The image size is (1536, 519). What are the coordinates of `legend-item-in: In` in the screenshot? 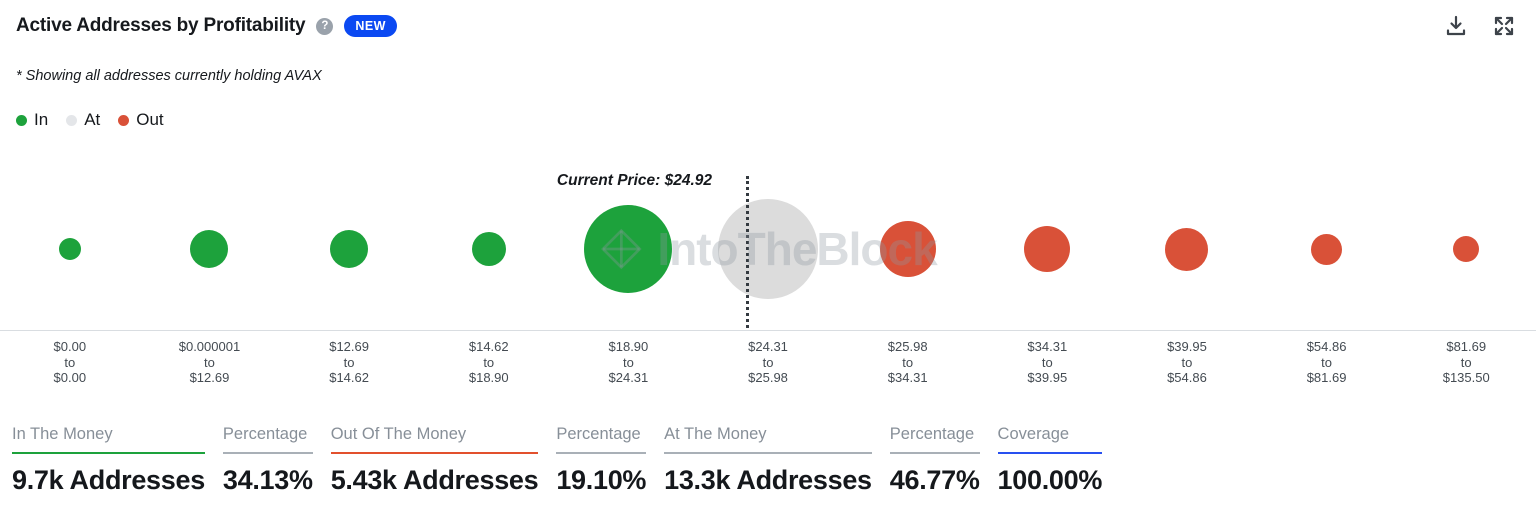 It's located at (32, 120).